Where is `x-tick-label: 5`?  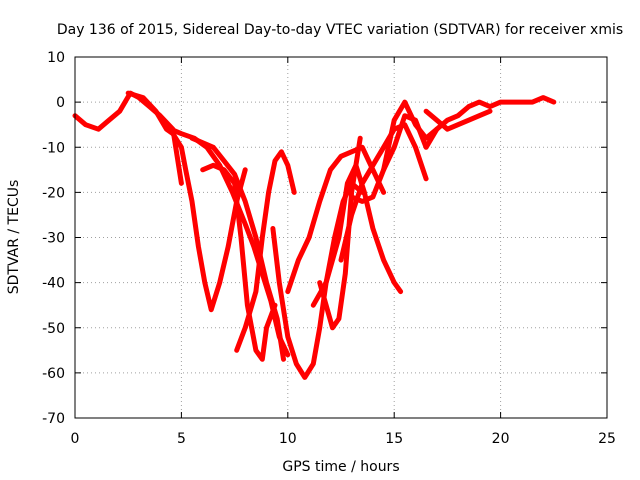
x-tick-label: 5 is located at coordinates (181, 439).